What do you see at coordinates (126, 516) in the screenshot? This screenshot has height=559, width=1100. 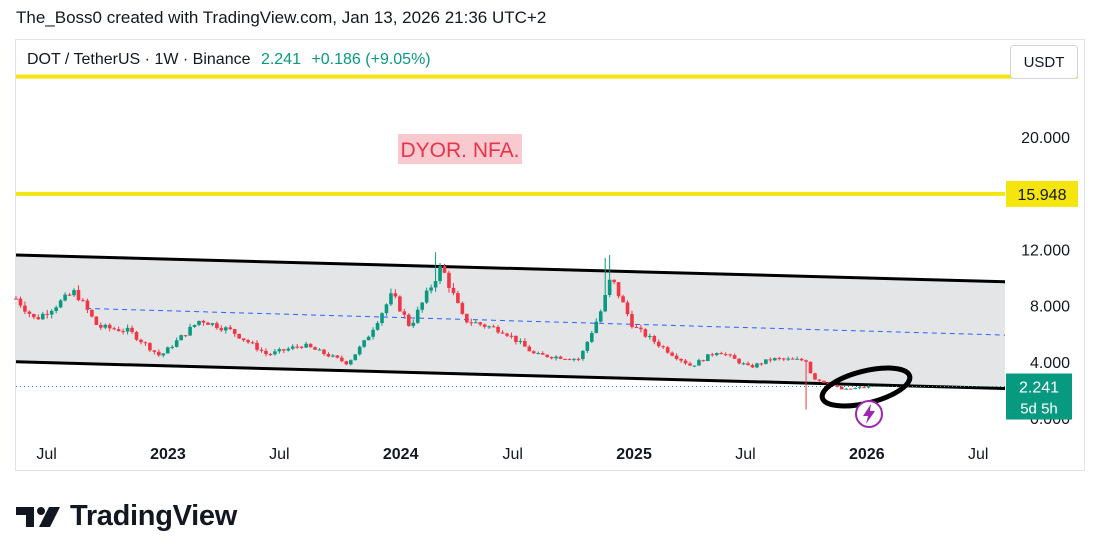 I see `tradingview-logo: TradingView` at bounding box center [126, 516].